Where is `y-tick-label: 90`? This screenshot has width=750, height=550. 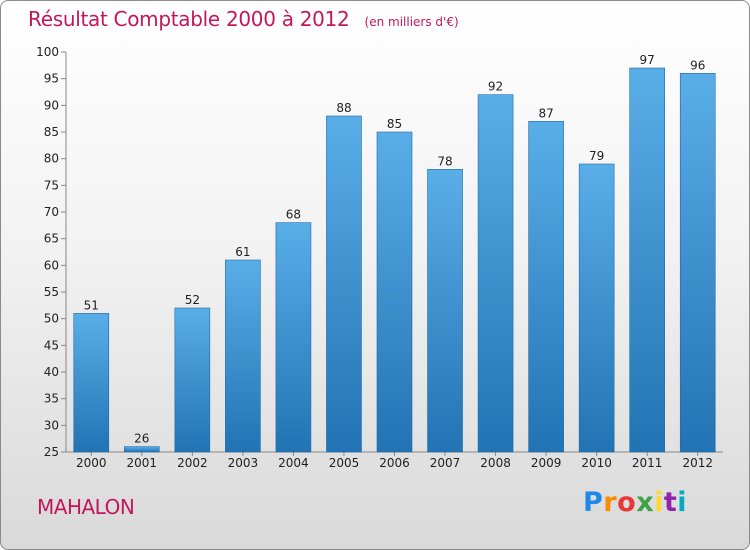
y-tick-label: 90 is located at coordinates (51, 105).